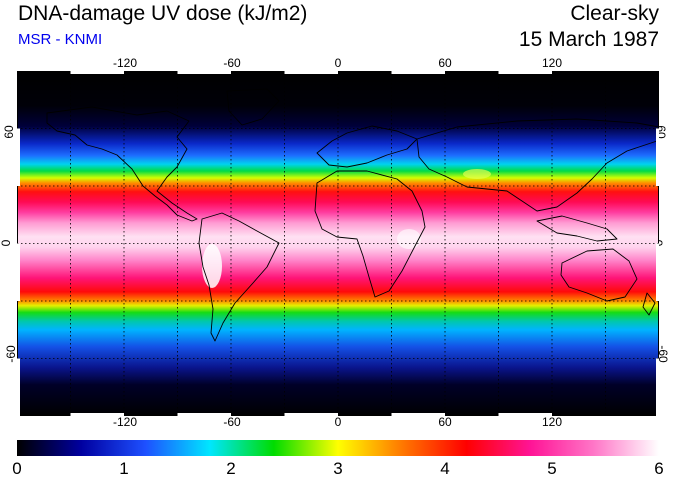 The height and width of the screenshot is (480, 678). Describe the element at coordinates (232, 422) in the screenshot. I see `lon-label-bottom-minus60: -60` at that location.